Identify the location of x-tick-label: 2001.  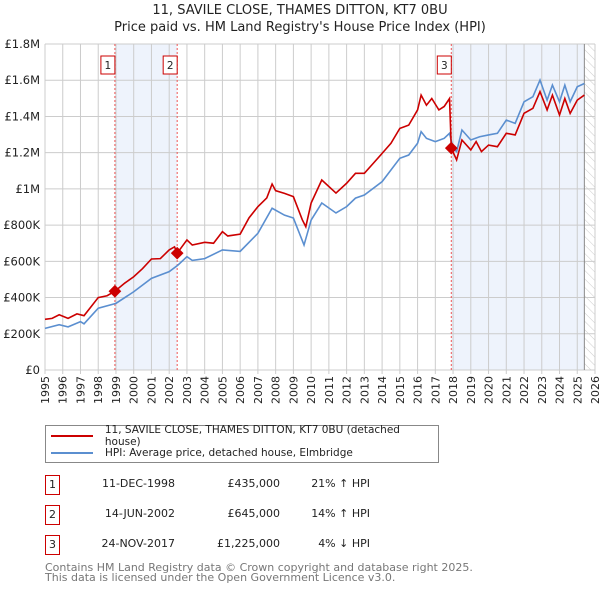
(151, 390).